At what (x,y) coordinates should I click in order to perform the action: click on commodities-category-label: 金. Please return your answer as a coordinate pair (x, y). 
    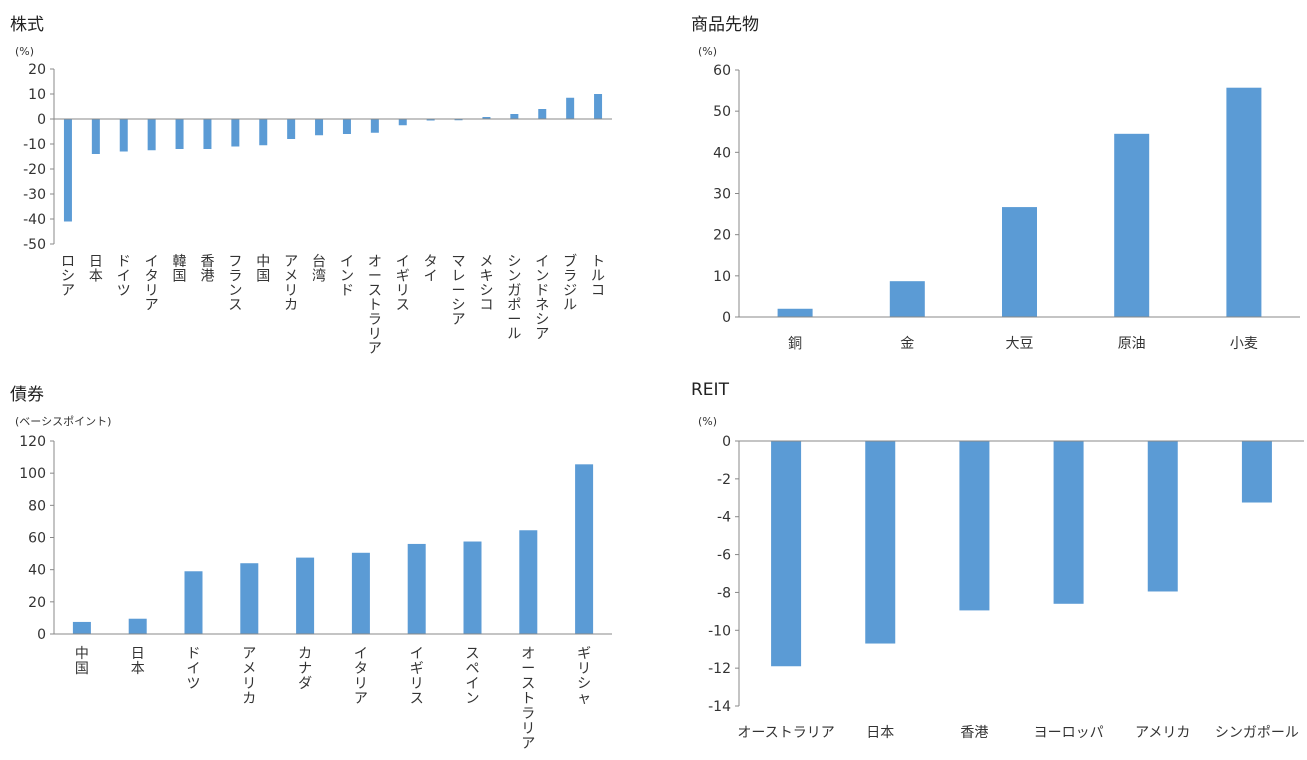
    Looking at the image, I should click on (907, 344).